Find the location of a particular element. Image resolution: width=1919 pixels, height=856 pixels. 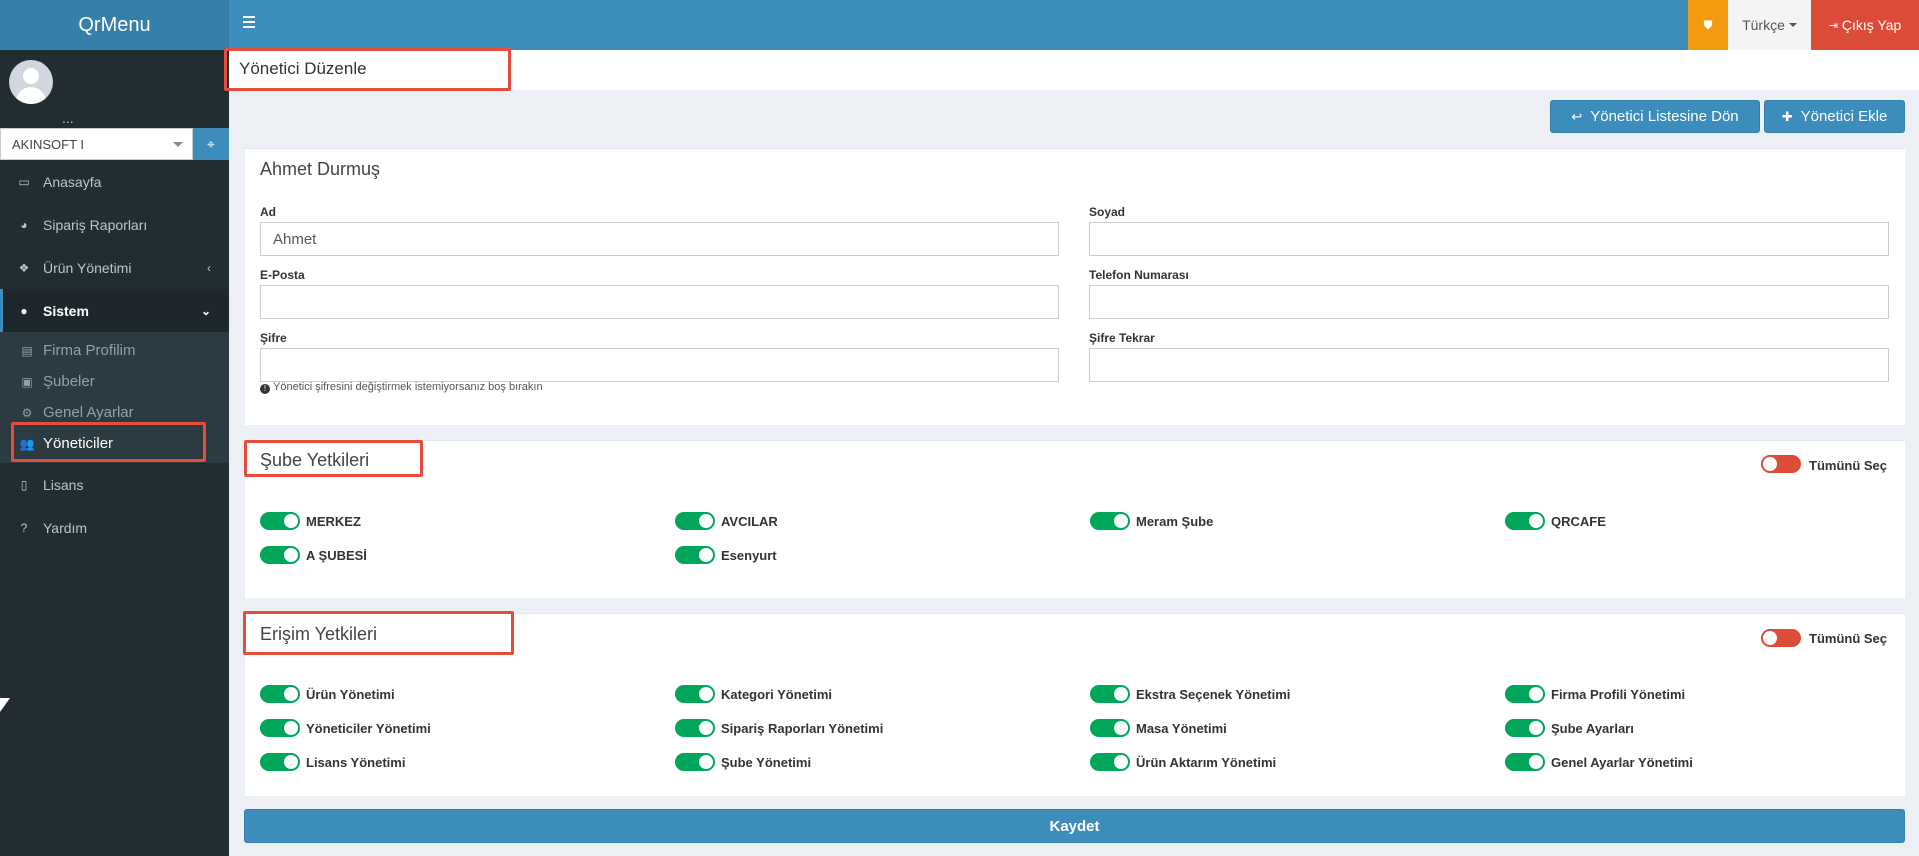

avatar is located at coordinates (31, 82).